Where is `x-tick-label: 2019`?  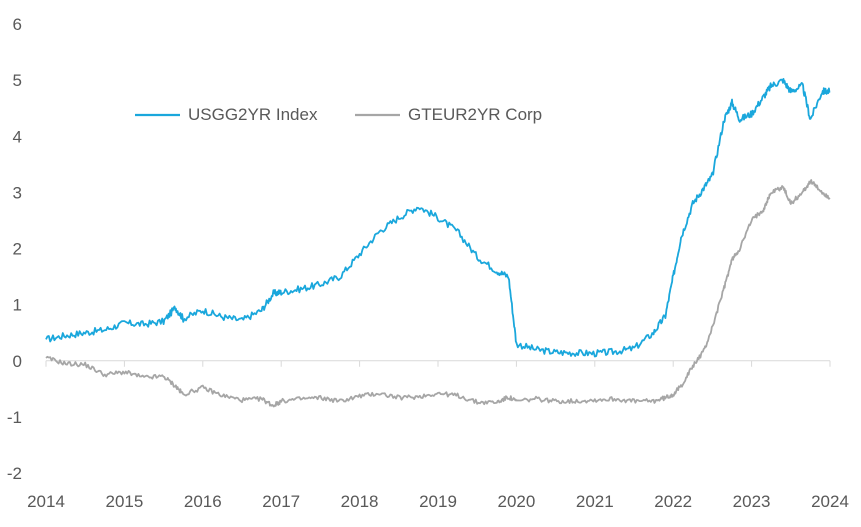 x-tick-label: 2019 is located at coordinates (438, 501).